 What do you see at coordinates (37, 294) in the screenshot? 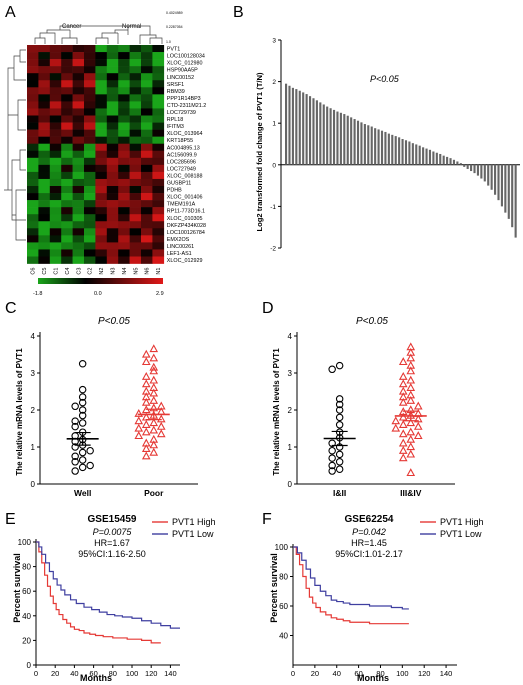
I see `colorbar-min-label: -1.8` at bounding box center [37, 294].